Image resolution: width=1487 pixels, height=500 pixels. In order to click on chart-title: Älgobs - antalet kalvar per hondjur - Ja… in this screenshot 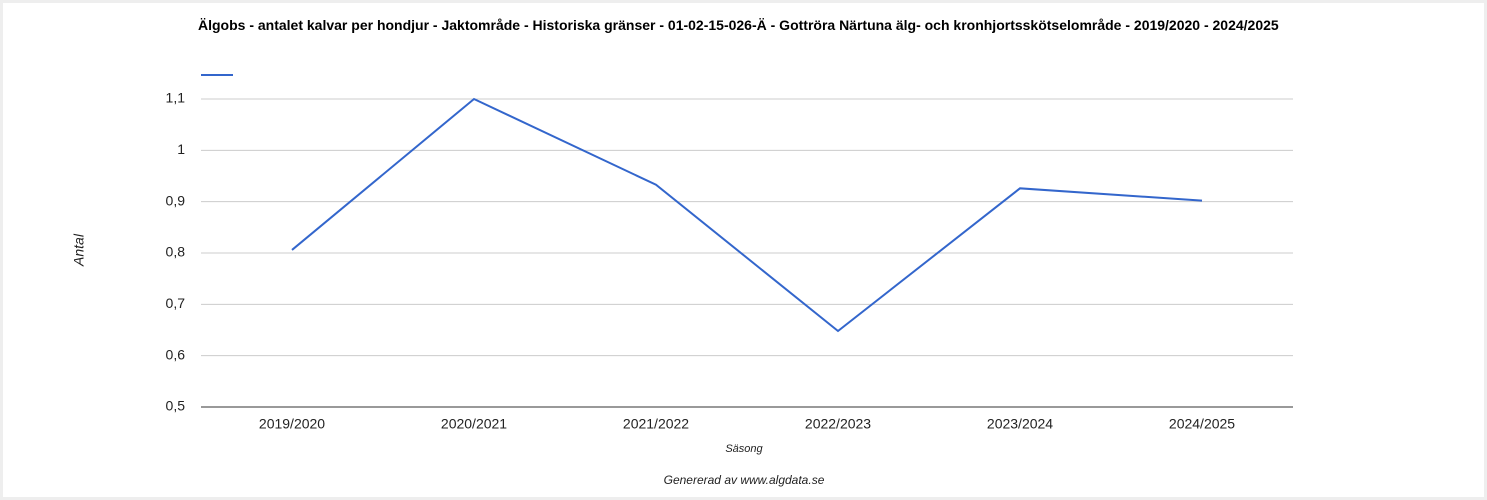, I will do `click(738, 25)`.